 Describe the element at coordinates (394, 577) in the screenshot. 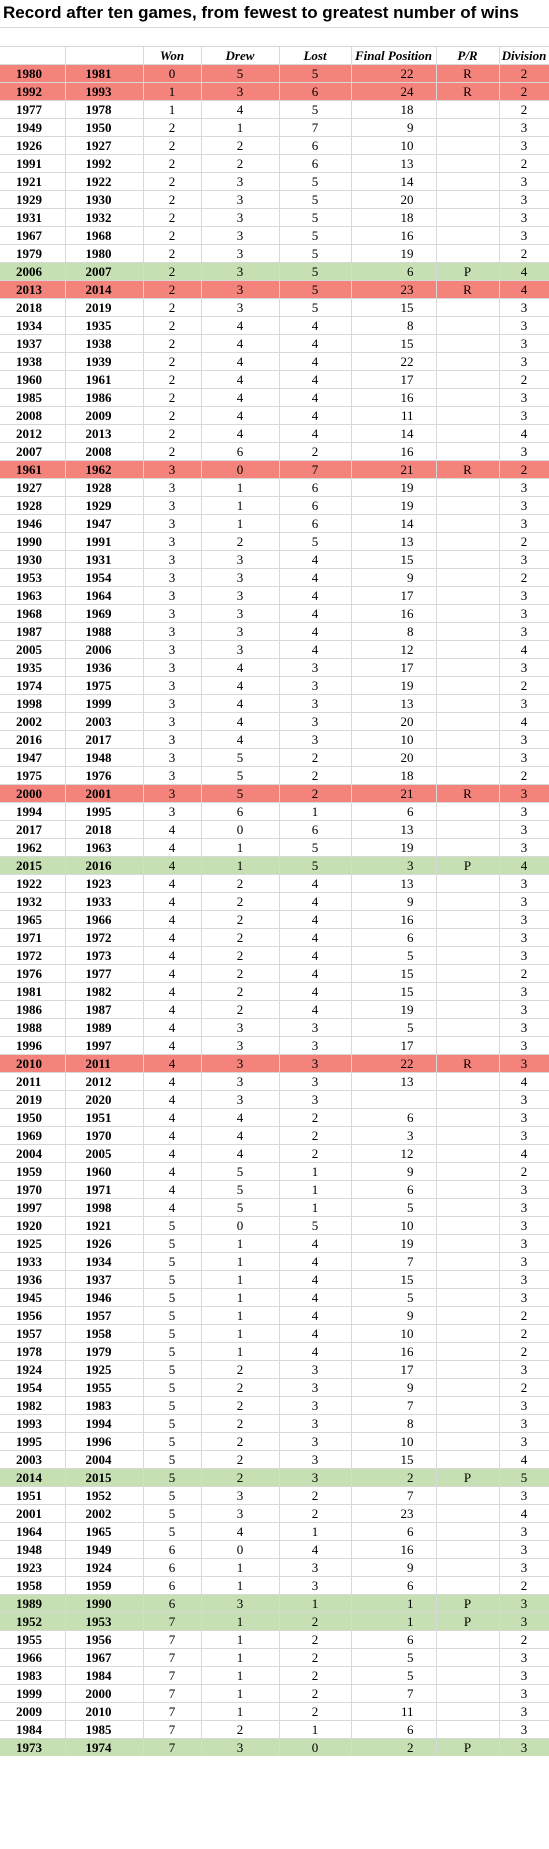

I see `final-position-cell: 9` at that location.